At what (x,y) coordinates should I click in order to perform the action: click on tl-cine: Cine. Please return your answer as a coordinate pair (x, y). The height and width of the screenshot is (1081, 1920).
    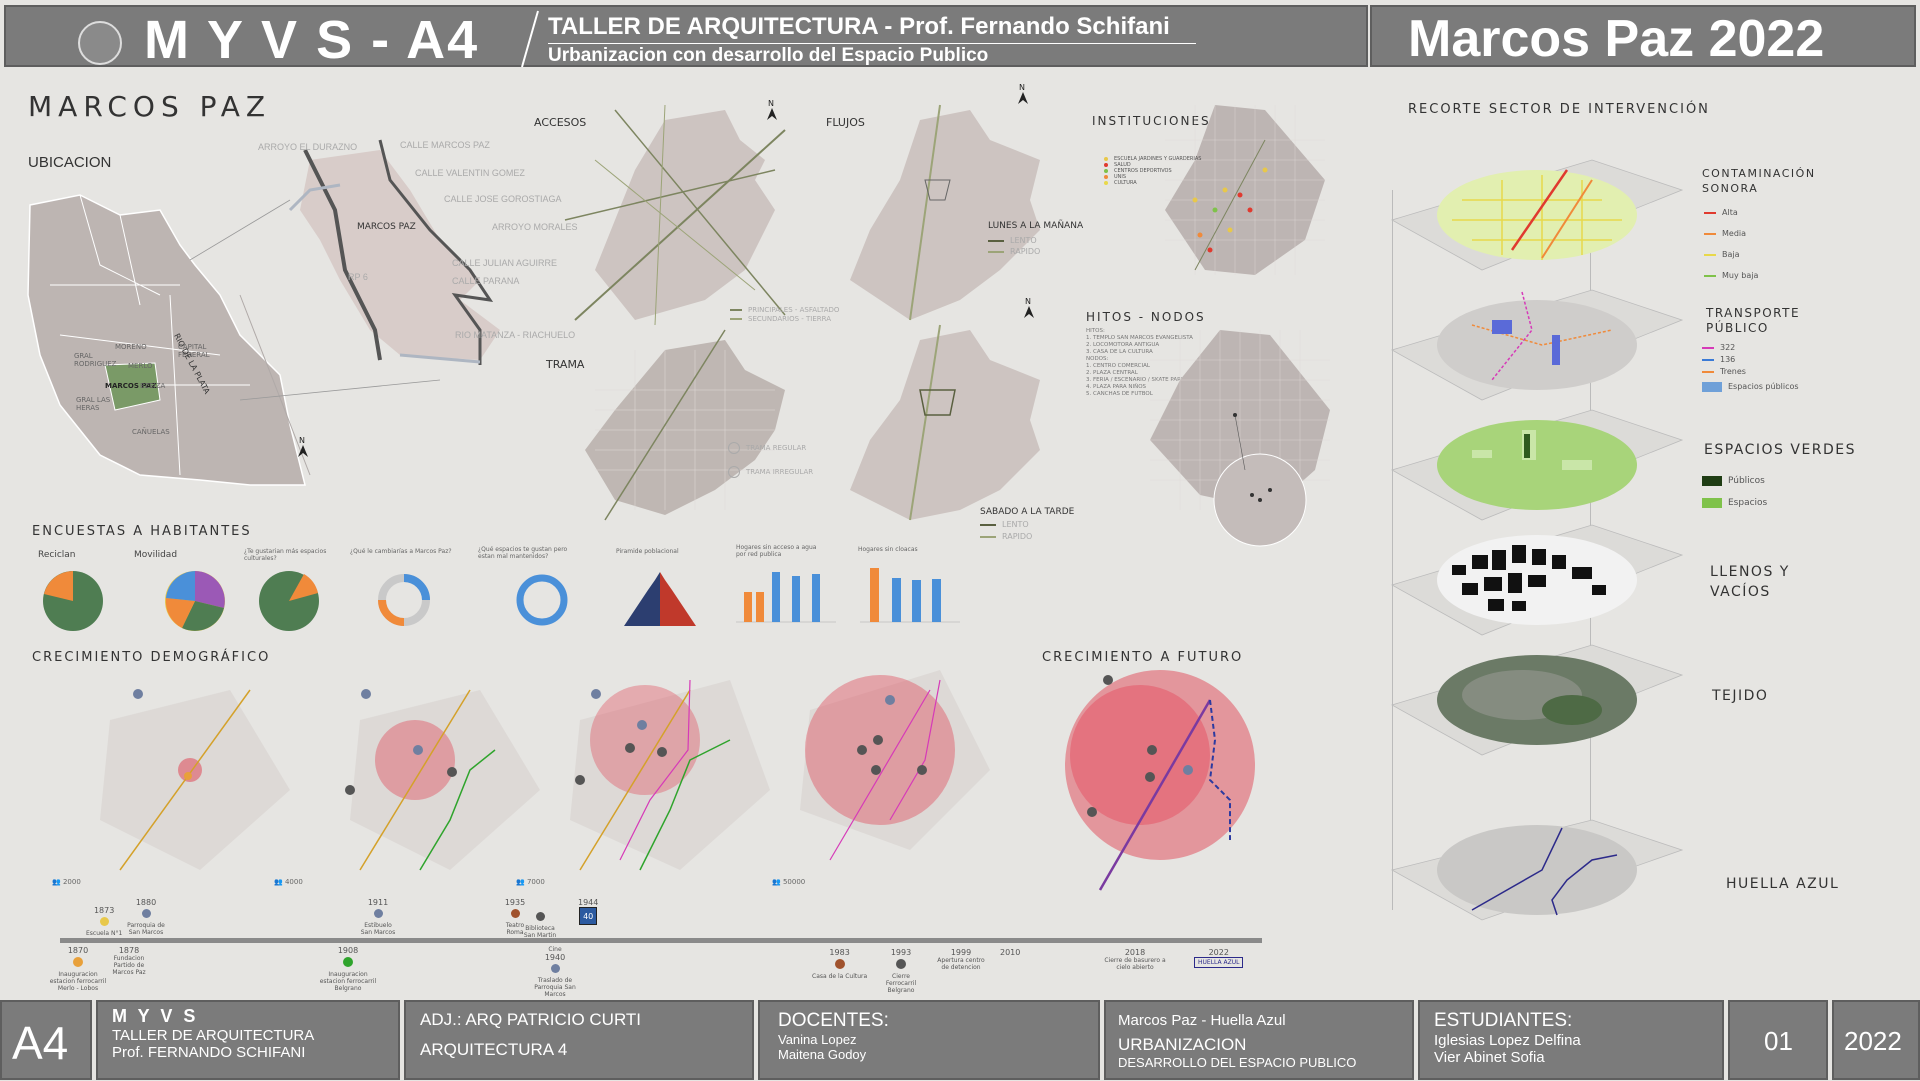
    Looking at the image, I should click on (555, 949).